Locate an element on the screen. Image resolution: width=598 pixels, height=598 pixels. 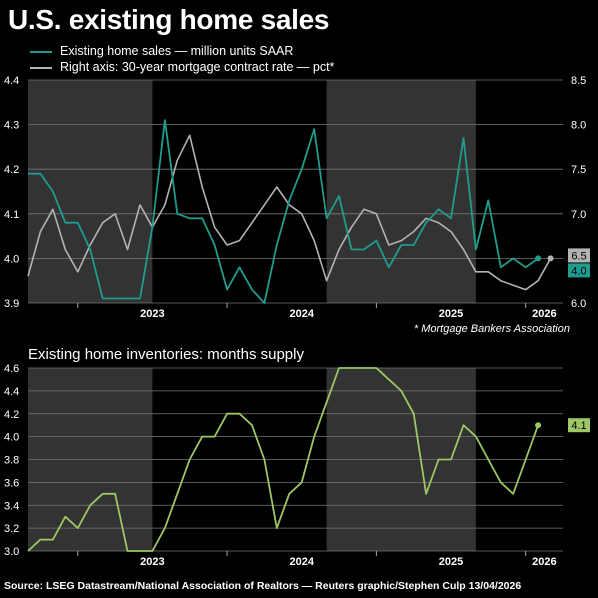
sales-chart-x-tick-2025: 2025 is located at coordinates (451, 314).